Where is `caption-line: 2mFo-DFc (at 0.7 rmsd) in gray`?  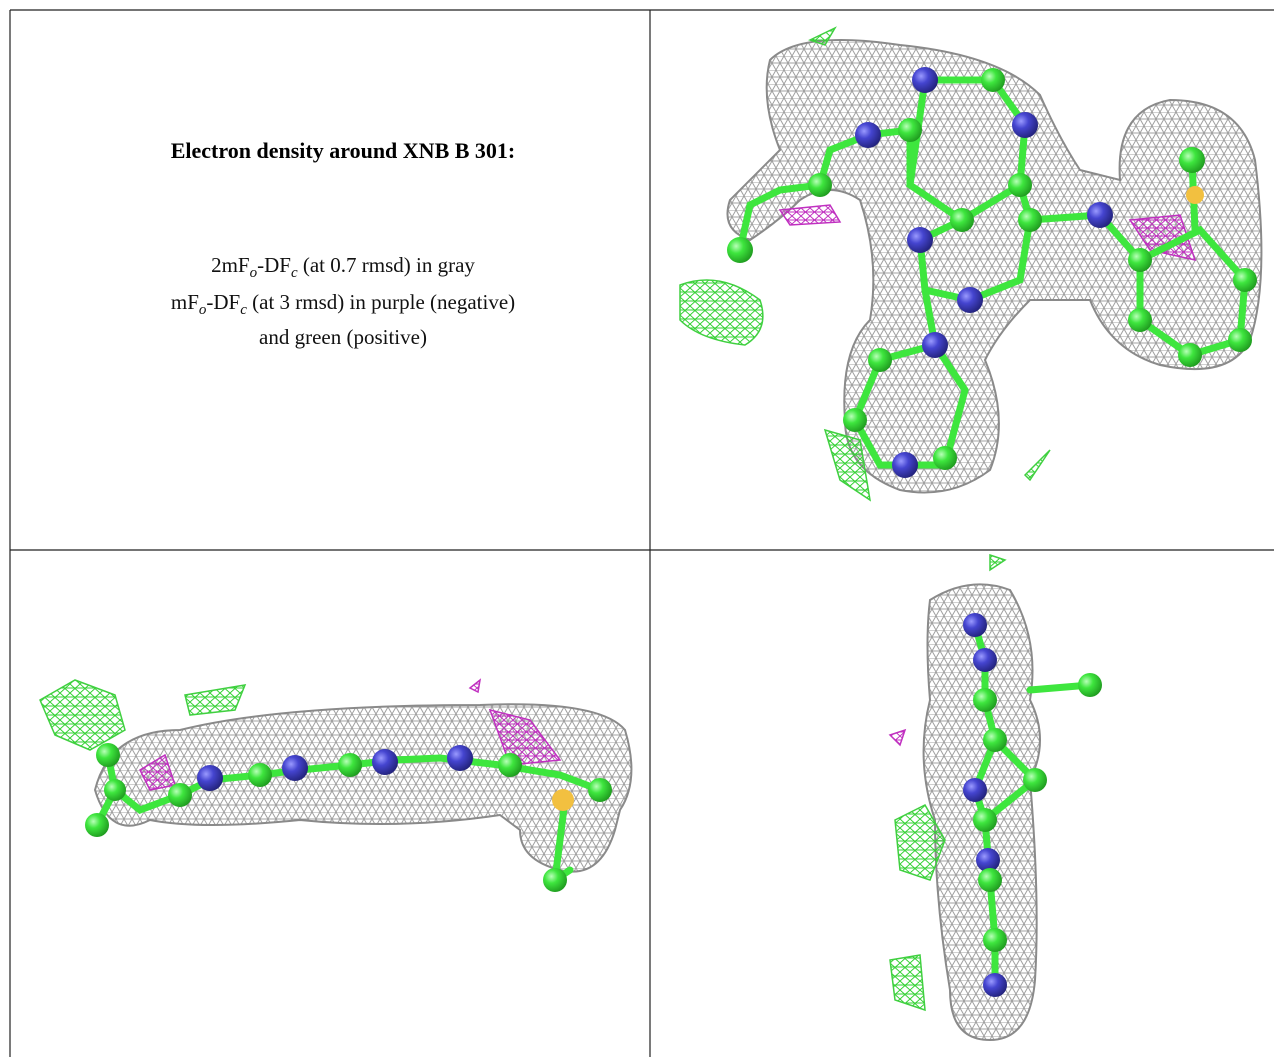 caption-line: 2mFo-DFc (at 0.7 rmsd) in gray is located at coordinates (343, 267).